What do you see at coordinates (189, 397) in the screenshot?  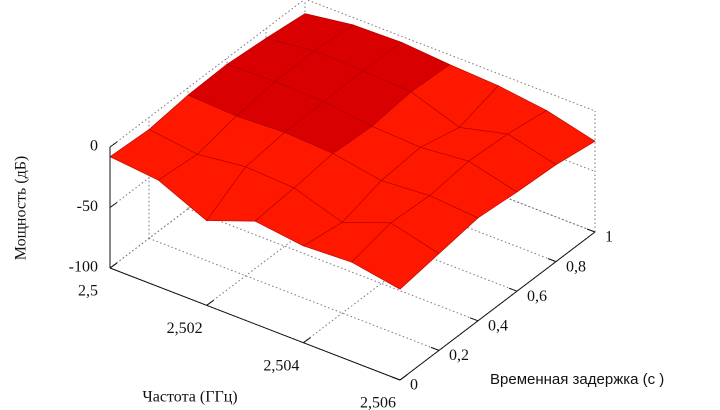 I see `x-axis-label: Частота (ГГц)` at bounding box center [189, 397].